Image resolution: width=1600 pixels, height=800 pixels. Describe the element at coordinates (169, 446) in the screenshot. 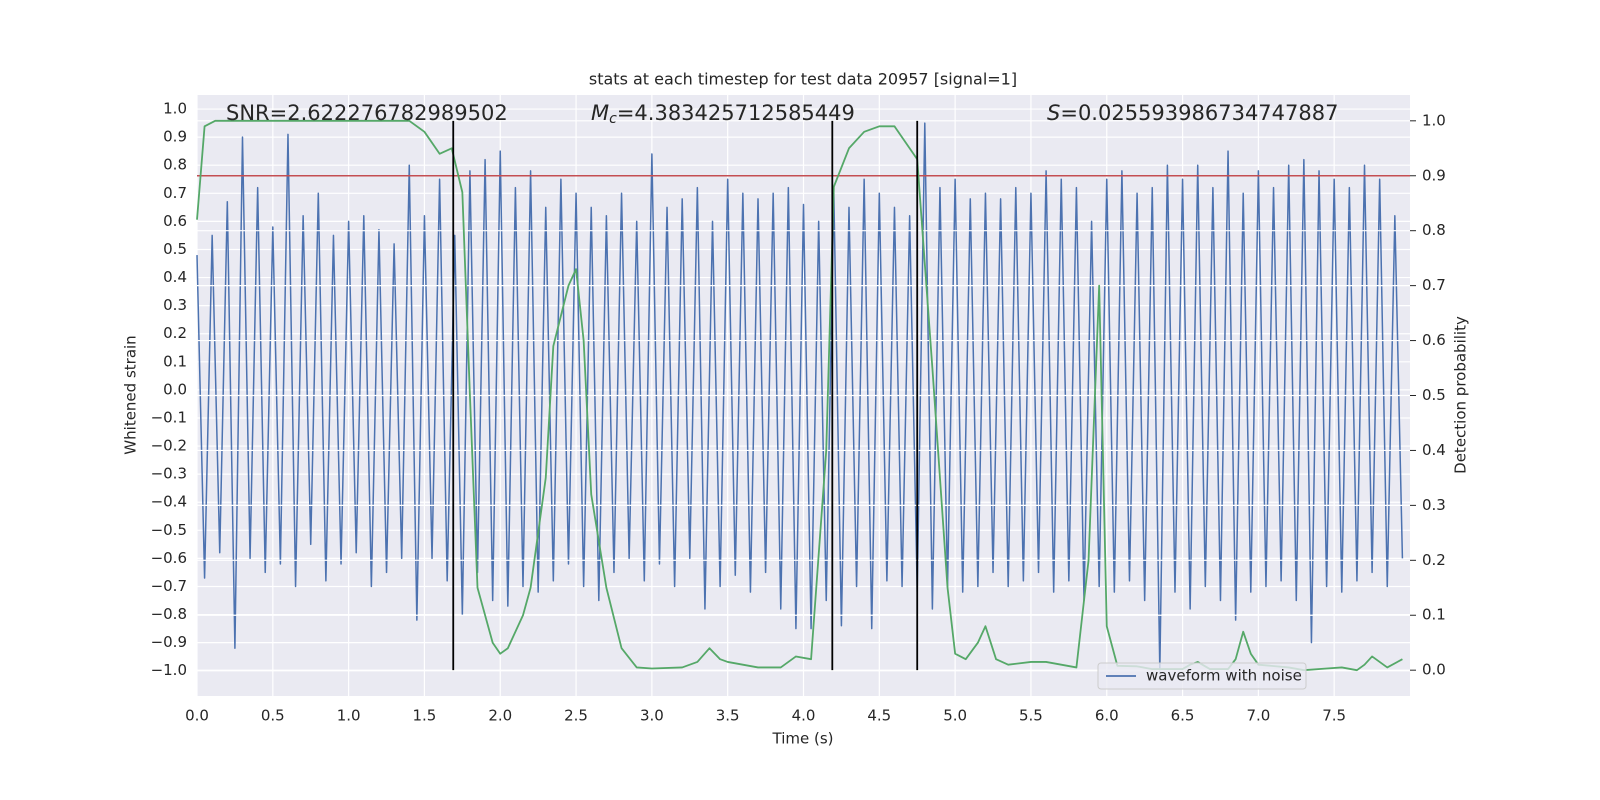

I see `y-tick-label: −0.2` at that location.